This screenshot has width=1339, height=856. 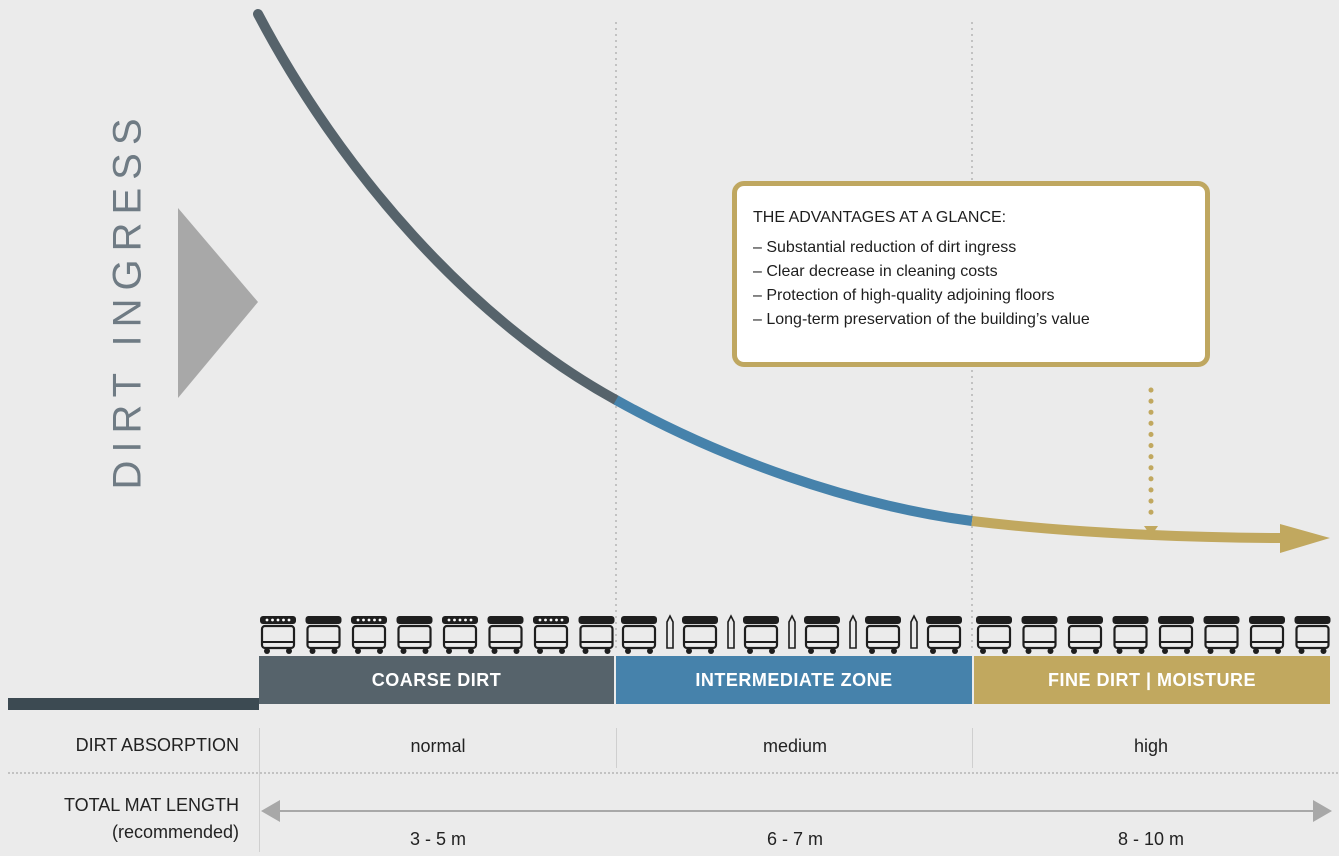 I want to click on zone-intermediate: INTERMEDIATE ZONE, so click(x=794, y=680).